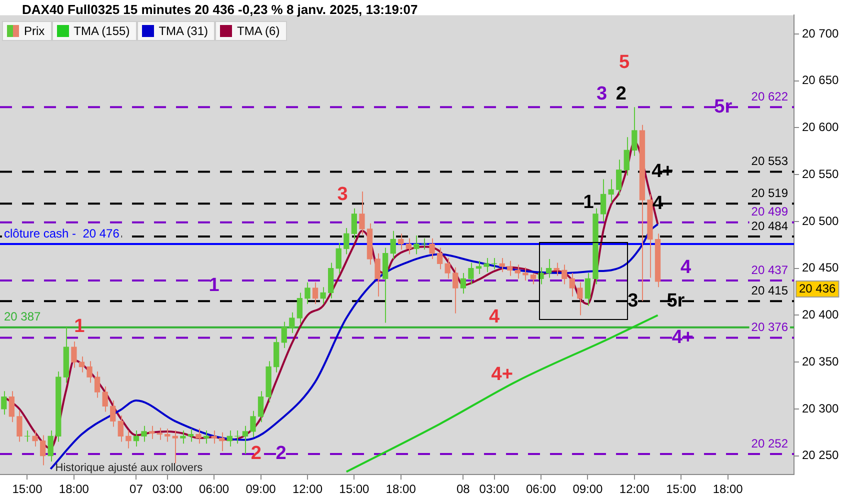 Image resolution: width=850 pixels, height=500 pixels. What do you see at coordinates (463, 489) in the screenshot?
I see `x-tick-label: 08` at bounding box center [463, 489].